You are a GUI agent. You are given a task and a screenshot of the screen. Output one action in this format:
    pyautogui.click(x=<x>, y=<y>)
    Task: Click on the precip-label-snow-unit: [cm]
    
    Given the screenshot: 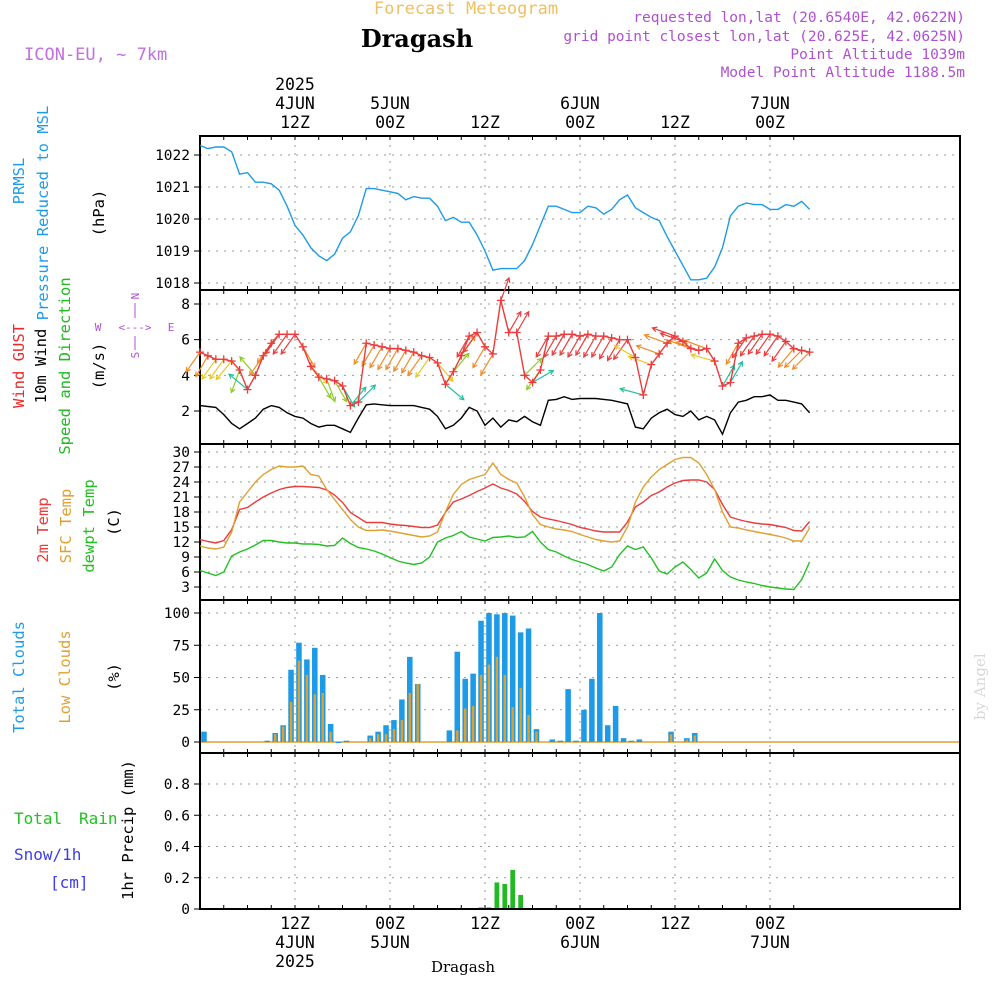 What is the action you would take?
    pyautogui.click(x=69, y=882)
    